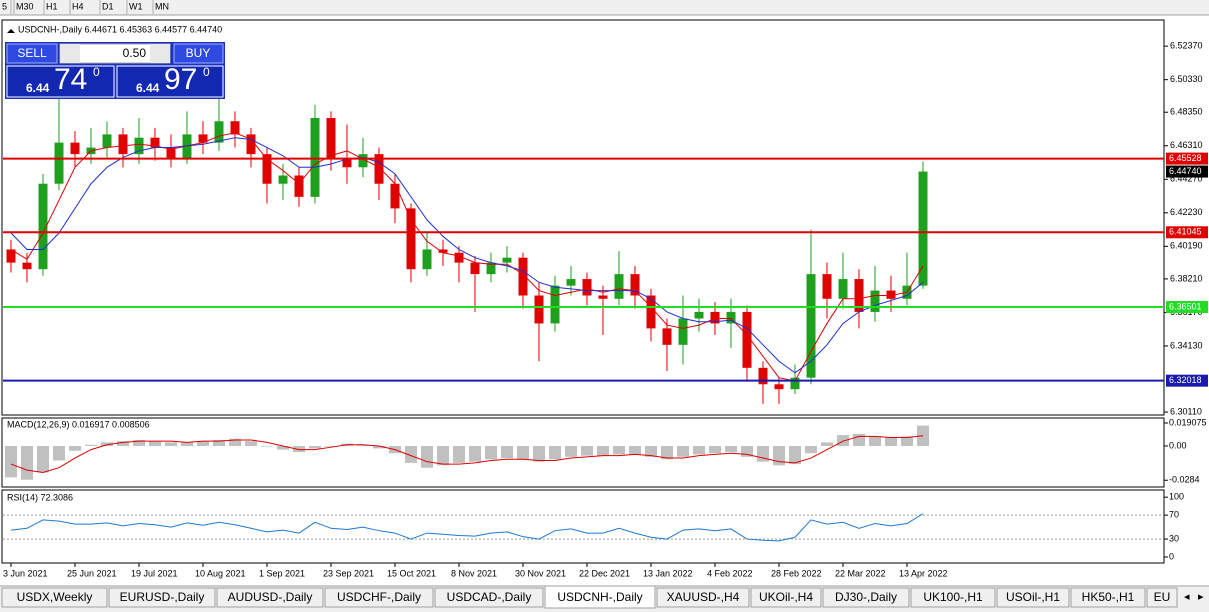  What do you see at coordinates (1186, 411) in the screenshot?
I see `y-tick-label: 6.30110` at bounding box center [1186, 411].